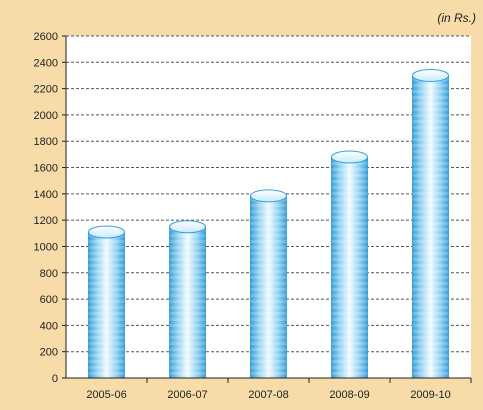 This screenshot has width=483, height=410. What do you see at coordinates (49, 300) in the screenshot?
I see `y-tick-label: 600` at bounding box center [49, 300].